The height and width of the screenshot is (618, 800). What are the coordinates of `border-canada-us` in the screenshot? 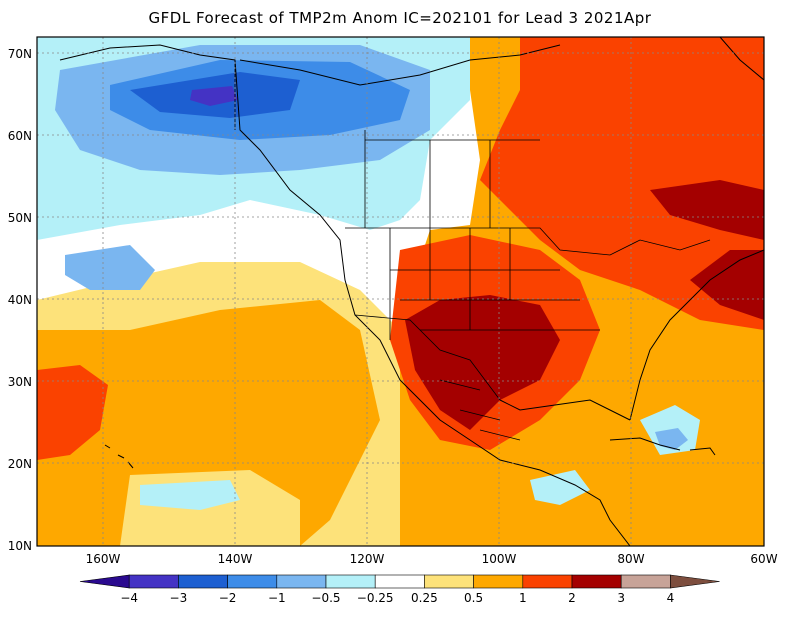 It's located at (528, 241).